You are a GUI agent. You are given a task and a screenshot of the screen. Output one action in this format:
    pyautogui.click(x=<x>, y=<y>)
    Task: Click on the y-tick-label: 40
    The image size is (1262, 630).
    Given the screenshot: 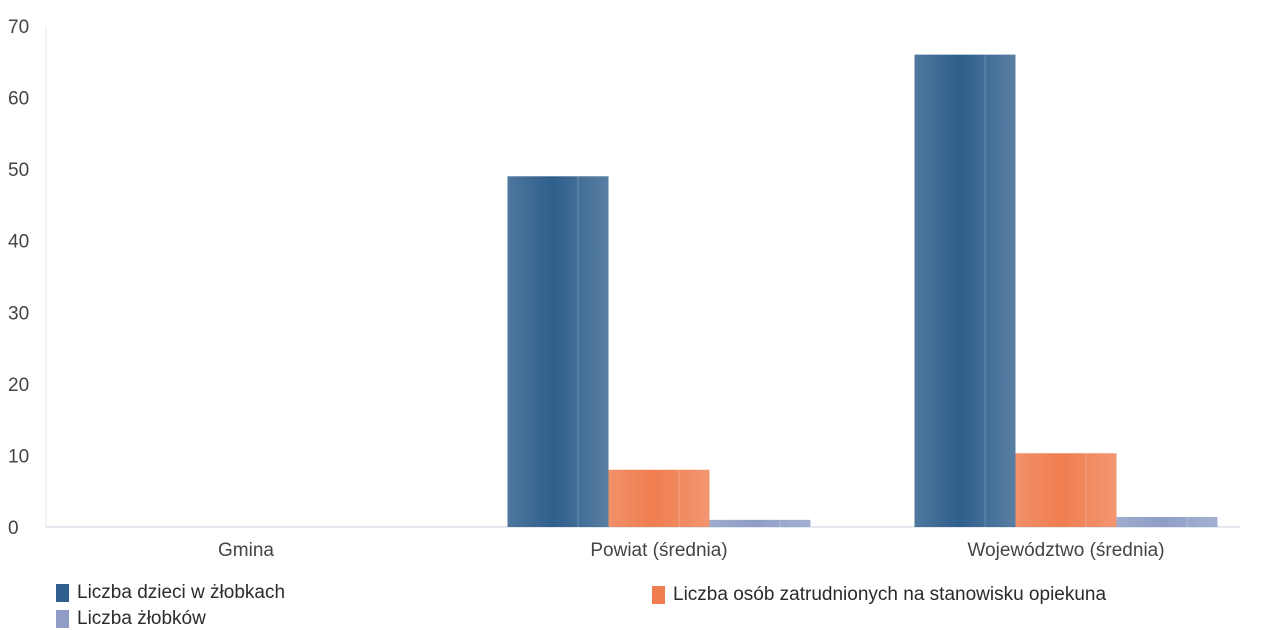 What is the action you would take?
    pyautogui.click(x=18, y=242)
    